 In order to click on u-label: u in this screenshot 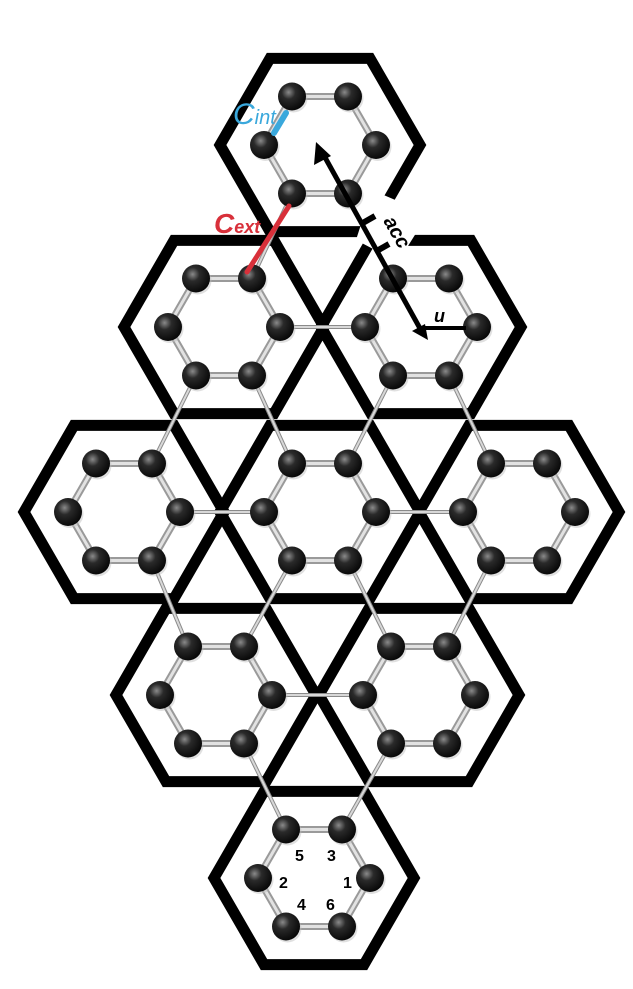, I will do `click(439, 316)`.